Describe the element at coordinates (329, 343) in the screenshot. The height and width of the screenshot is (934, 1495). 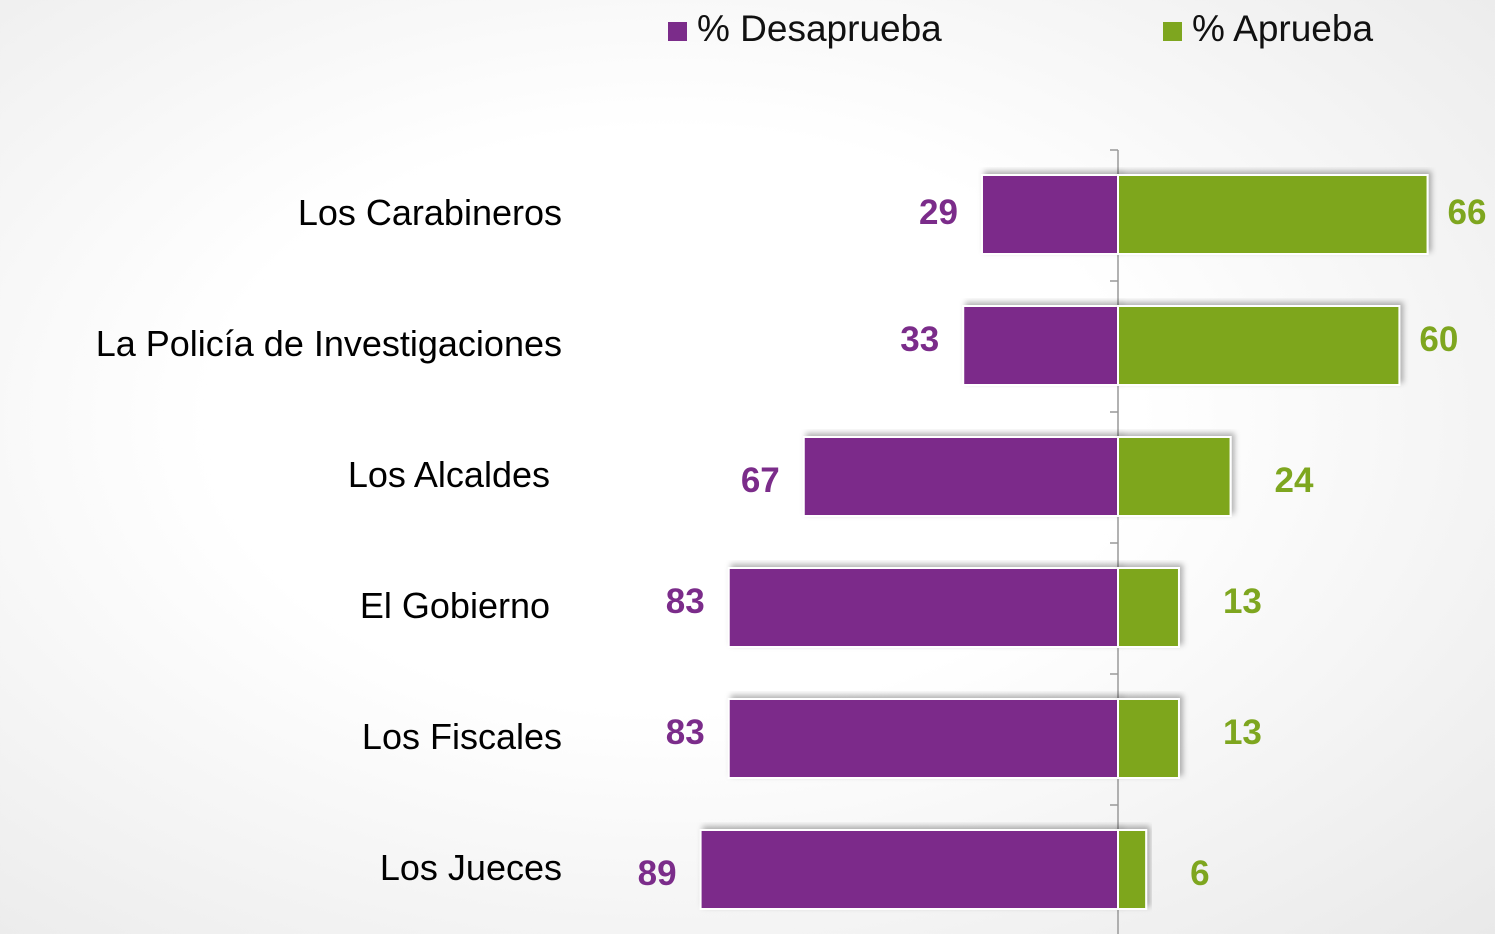
I see `category-label: La Policía de Investigaciones` at that location.